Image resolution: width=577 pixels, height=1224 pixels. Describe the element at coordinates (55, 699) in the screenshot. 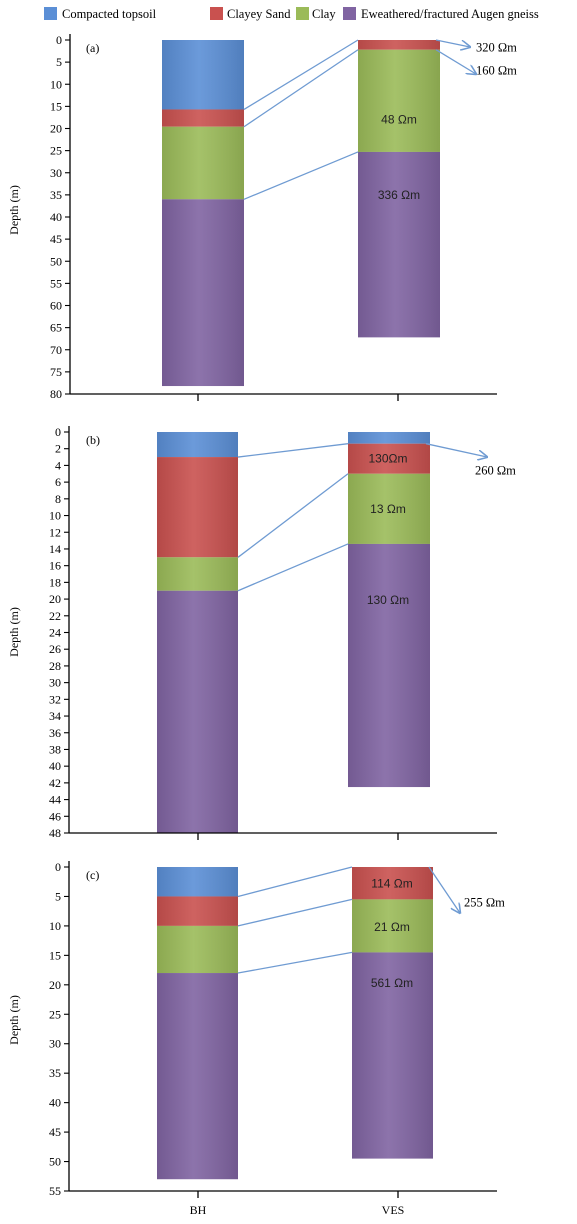

I see `y-tick-label: 32` at that location.